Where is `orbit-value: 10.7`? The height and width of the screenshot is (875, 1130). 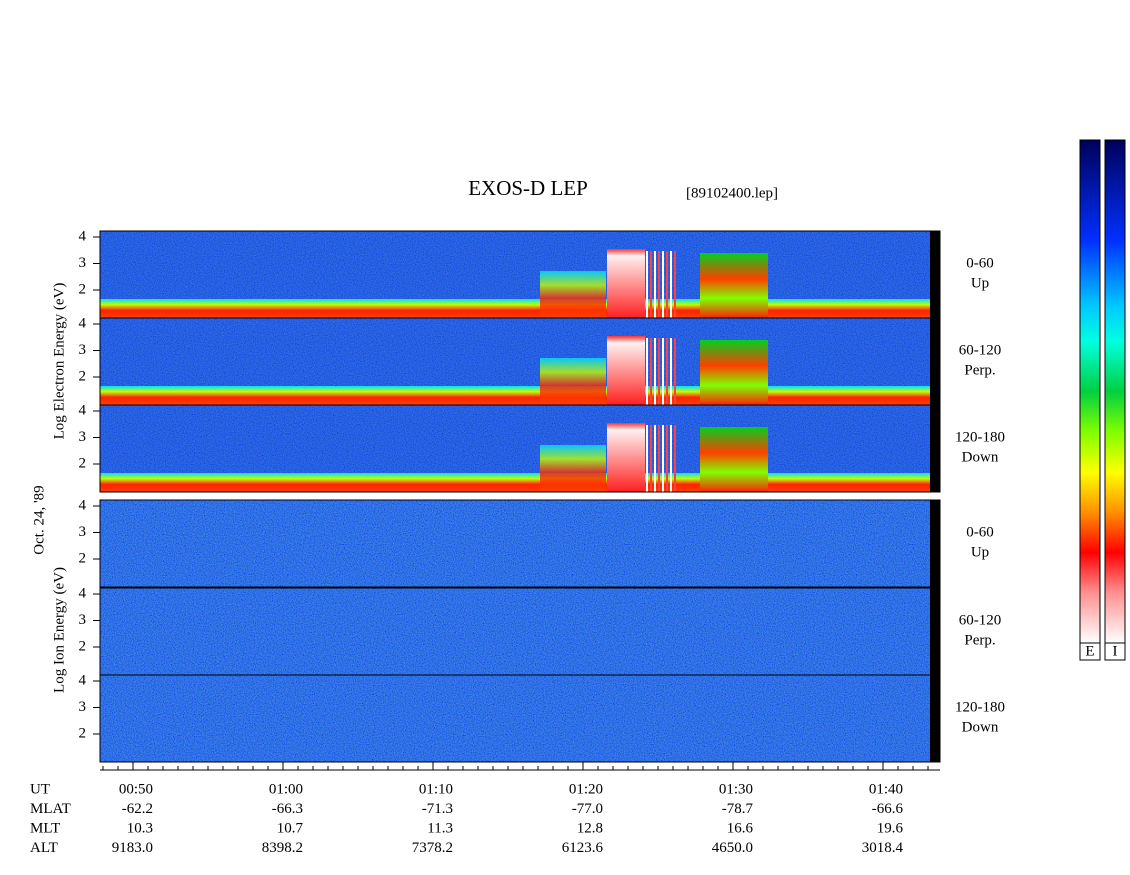
orbit-value: 10.7 is located at coordinates (290, 828).